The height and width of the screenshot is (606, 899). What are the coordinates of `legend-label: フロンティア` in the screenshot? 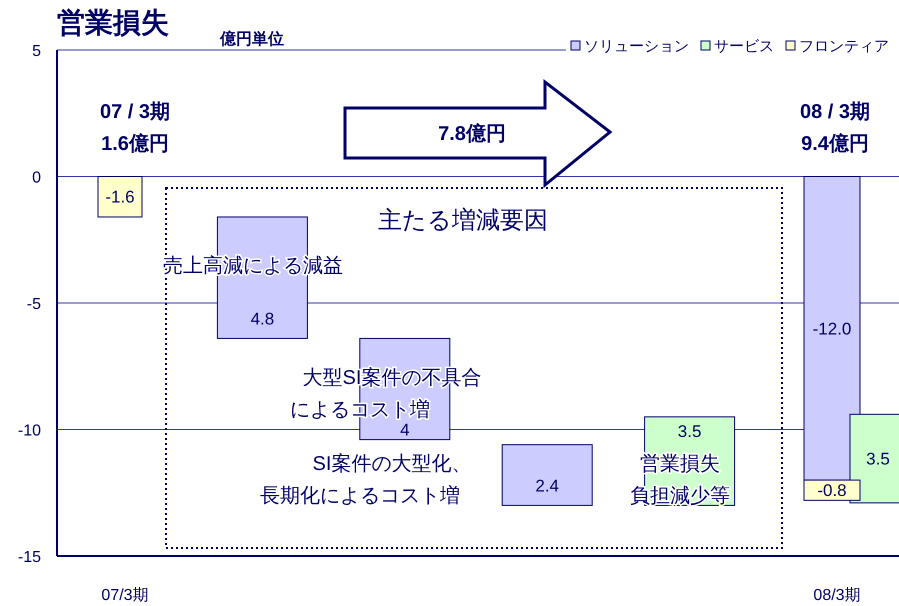 It's located at (844, 46).